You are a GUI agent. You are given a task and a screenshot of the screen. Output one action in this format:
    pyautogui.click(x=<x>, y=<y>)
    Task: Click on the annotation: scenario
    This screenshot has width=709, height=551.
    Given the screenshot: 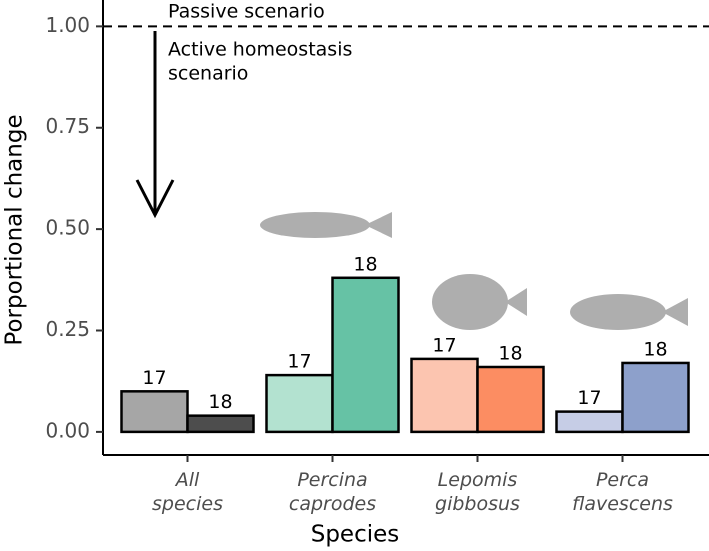 What is the action you would take?
    pyautogui.click(x=208, y=74)
    